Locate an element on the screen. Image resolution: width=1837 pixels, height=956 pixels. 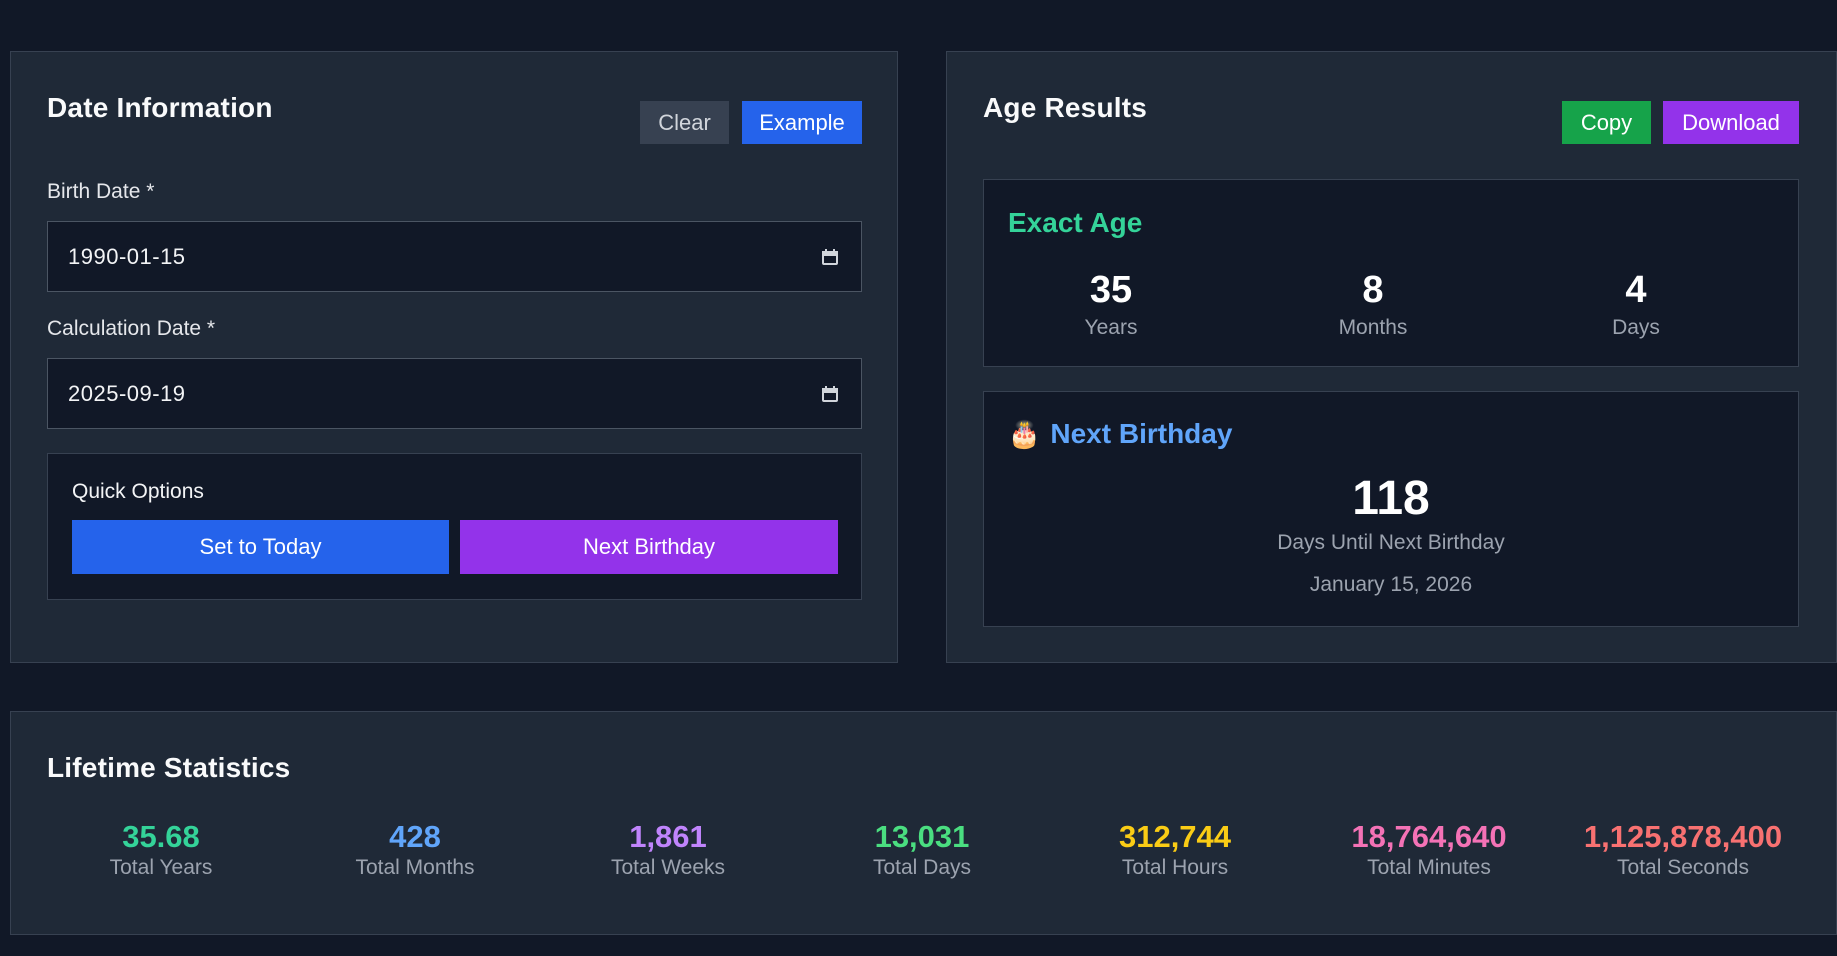
stat-label: Total Seconds is located at coordinates (1683, 867).